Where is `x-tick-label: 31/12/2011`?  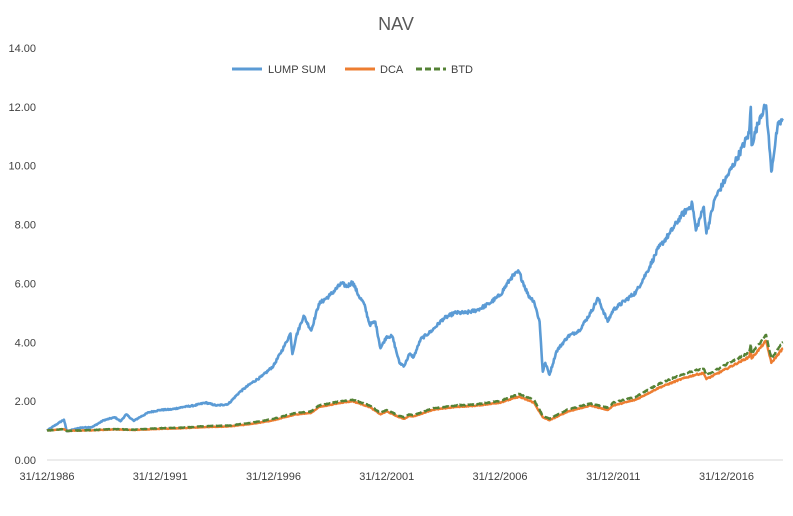
x-tick-label: 31/12/2011 is located at coordinates (613, 477).